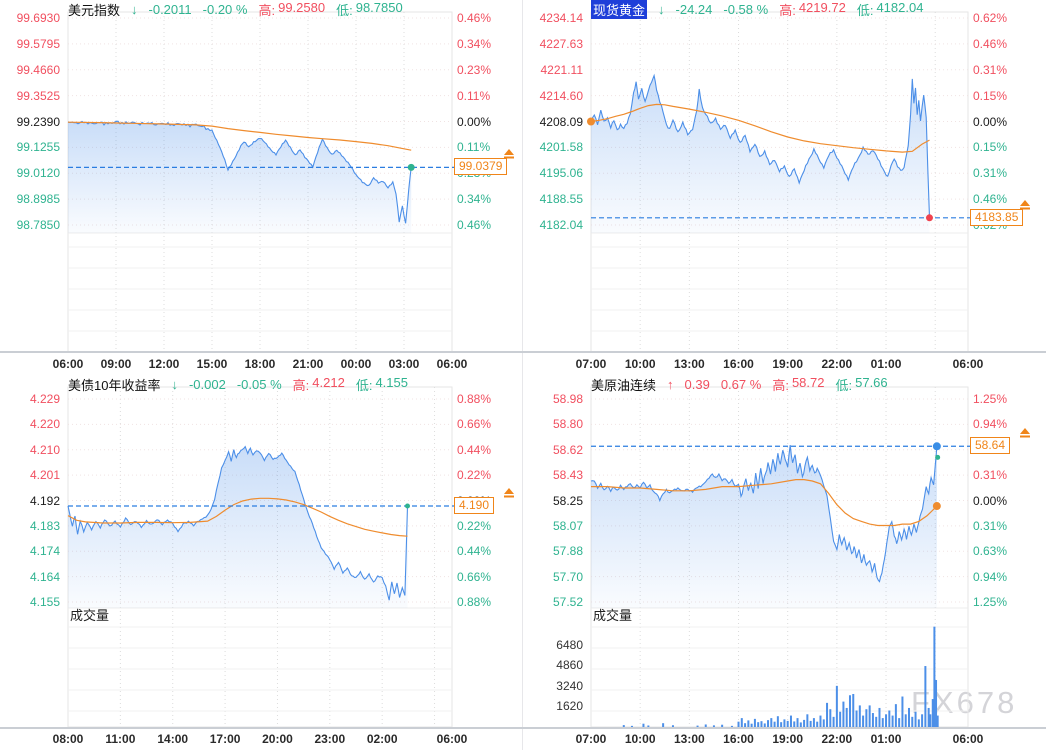 Image resolution: width=1046 pixels, height=750 pixels. I want to click on y-axis-percent-label: 0.44%, so click(474, 449).